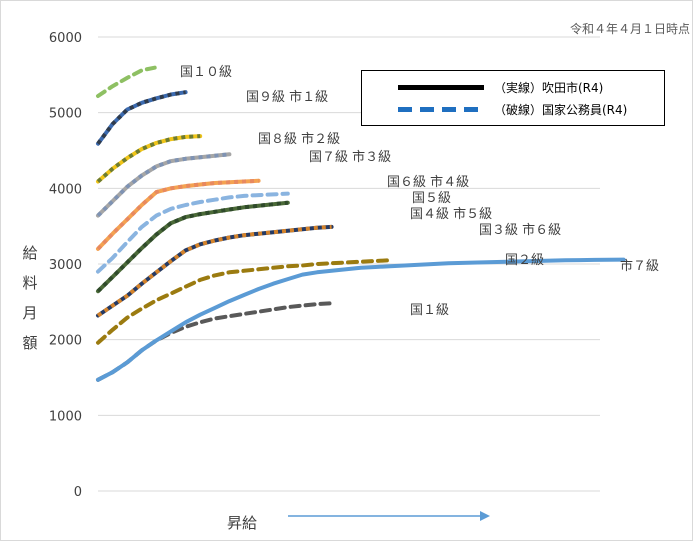 The height and width of the screenshot is (542, 694). Describe the element at coordinates (524, 260) in the screenshot. I see `series-label: 国２級` at that location.